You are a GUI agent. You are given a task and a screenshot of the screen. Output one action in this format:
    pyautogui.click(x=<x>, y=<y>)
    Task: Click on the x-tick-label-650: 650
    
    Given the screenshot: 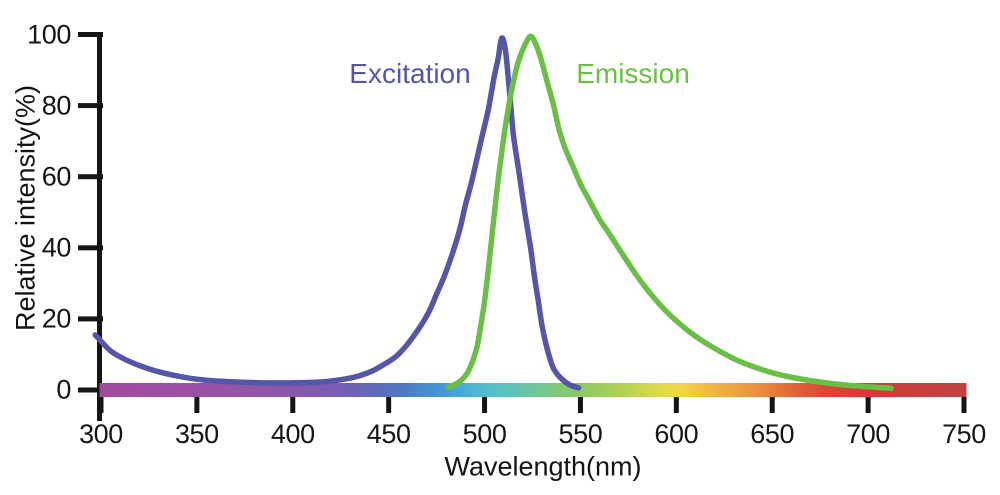 What is the action you would take?
    pyautogui.click(x=772, y=434)
    